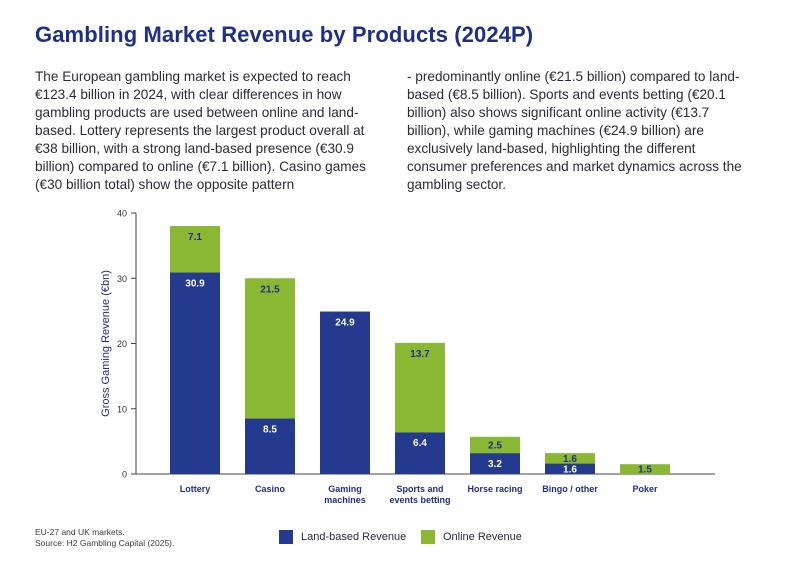 Image resolution: width=800 pixels, height=580 pixels. Describe the element at coordinates (345, 323) in the screenshot. I see `data-label-land-based: 24.9` at that location.